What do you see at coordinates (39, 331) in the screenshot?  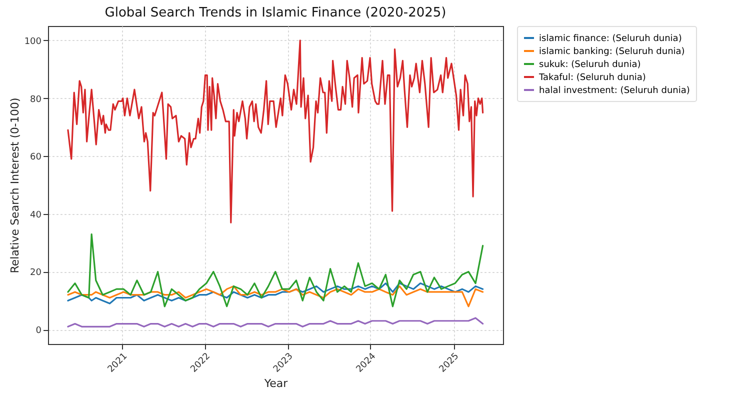 I see `y-tick-label: 0` at bounding box center [39, 331].